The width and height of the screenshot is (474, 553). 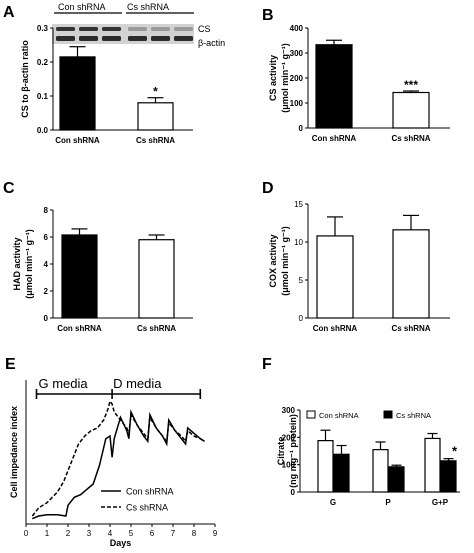 What do you see at coordinates (43, 130) in the screenshot?
I see `y-tick-label: 0.0` at bounding box center [43, 130].